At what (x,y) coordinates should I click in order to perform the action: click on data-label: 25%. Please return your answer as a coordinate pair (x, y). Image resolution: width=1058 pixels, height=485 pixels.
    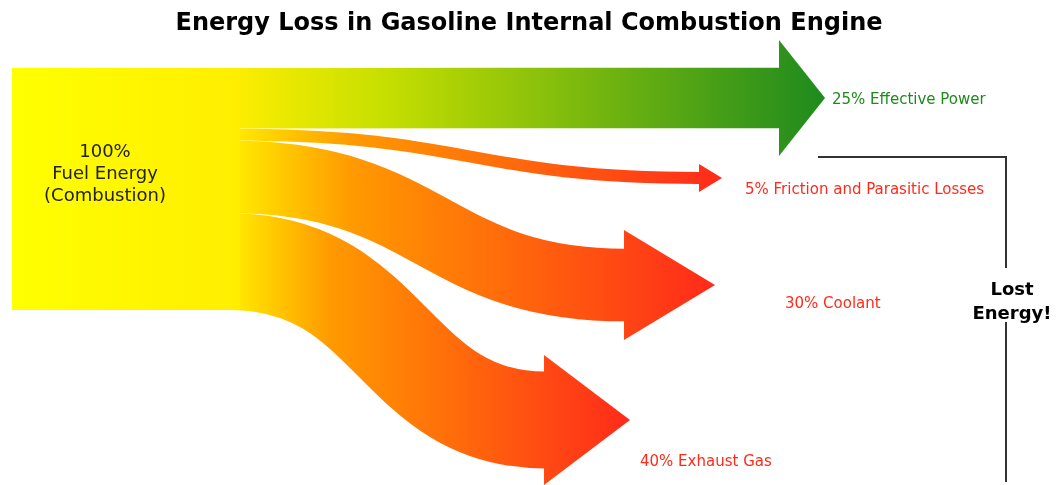
    Looking at the image, I should click on (849, 98).